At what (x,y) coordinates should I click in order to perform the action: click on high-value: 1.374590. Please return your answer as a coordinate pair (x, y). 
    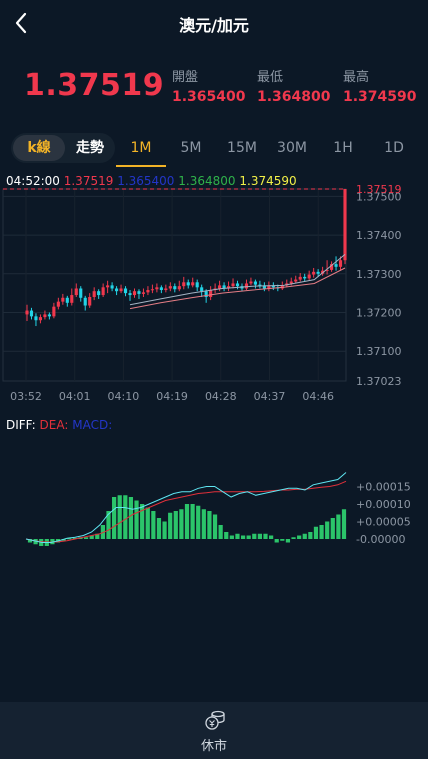
    Looking at the image, I should click on (380, 97).